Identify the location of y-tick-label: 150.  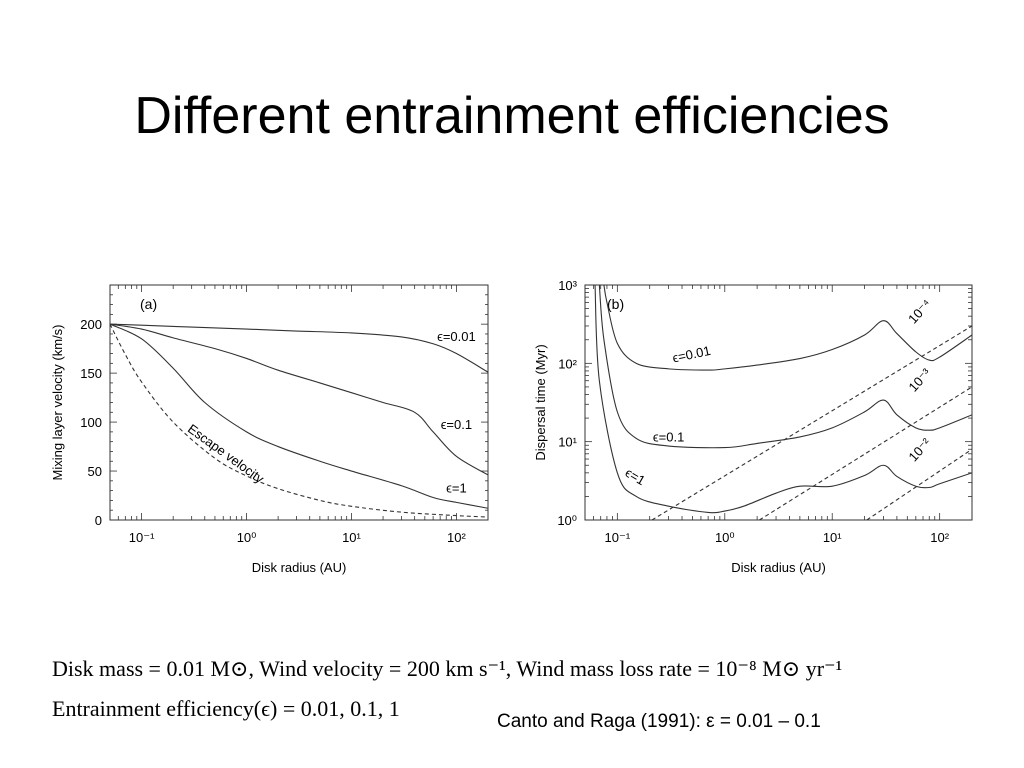
(91, 373).